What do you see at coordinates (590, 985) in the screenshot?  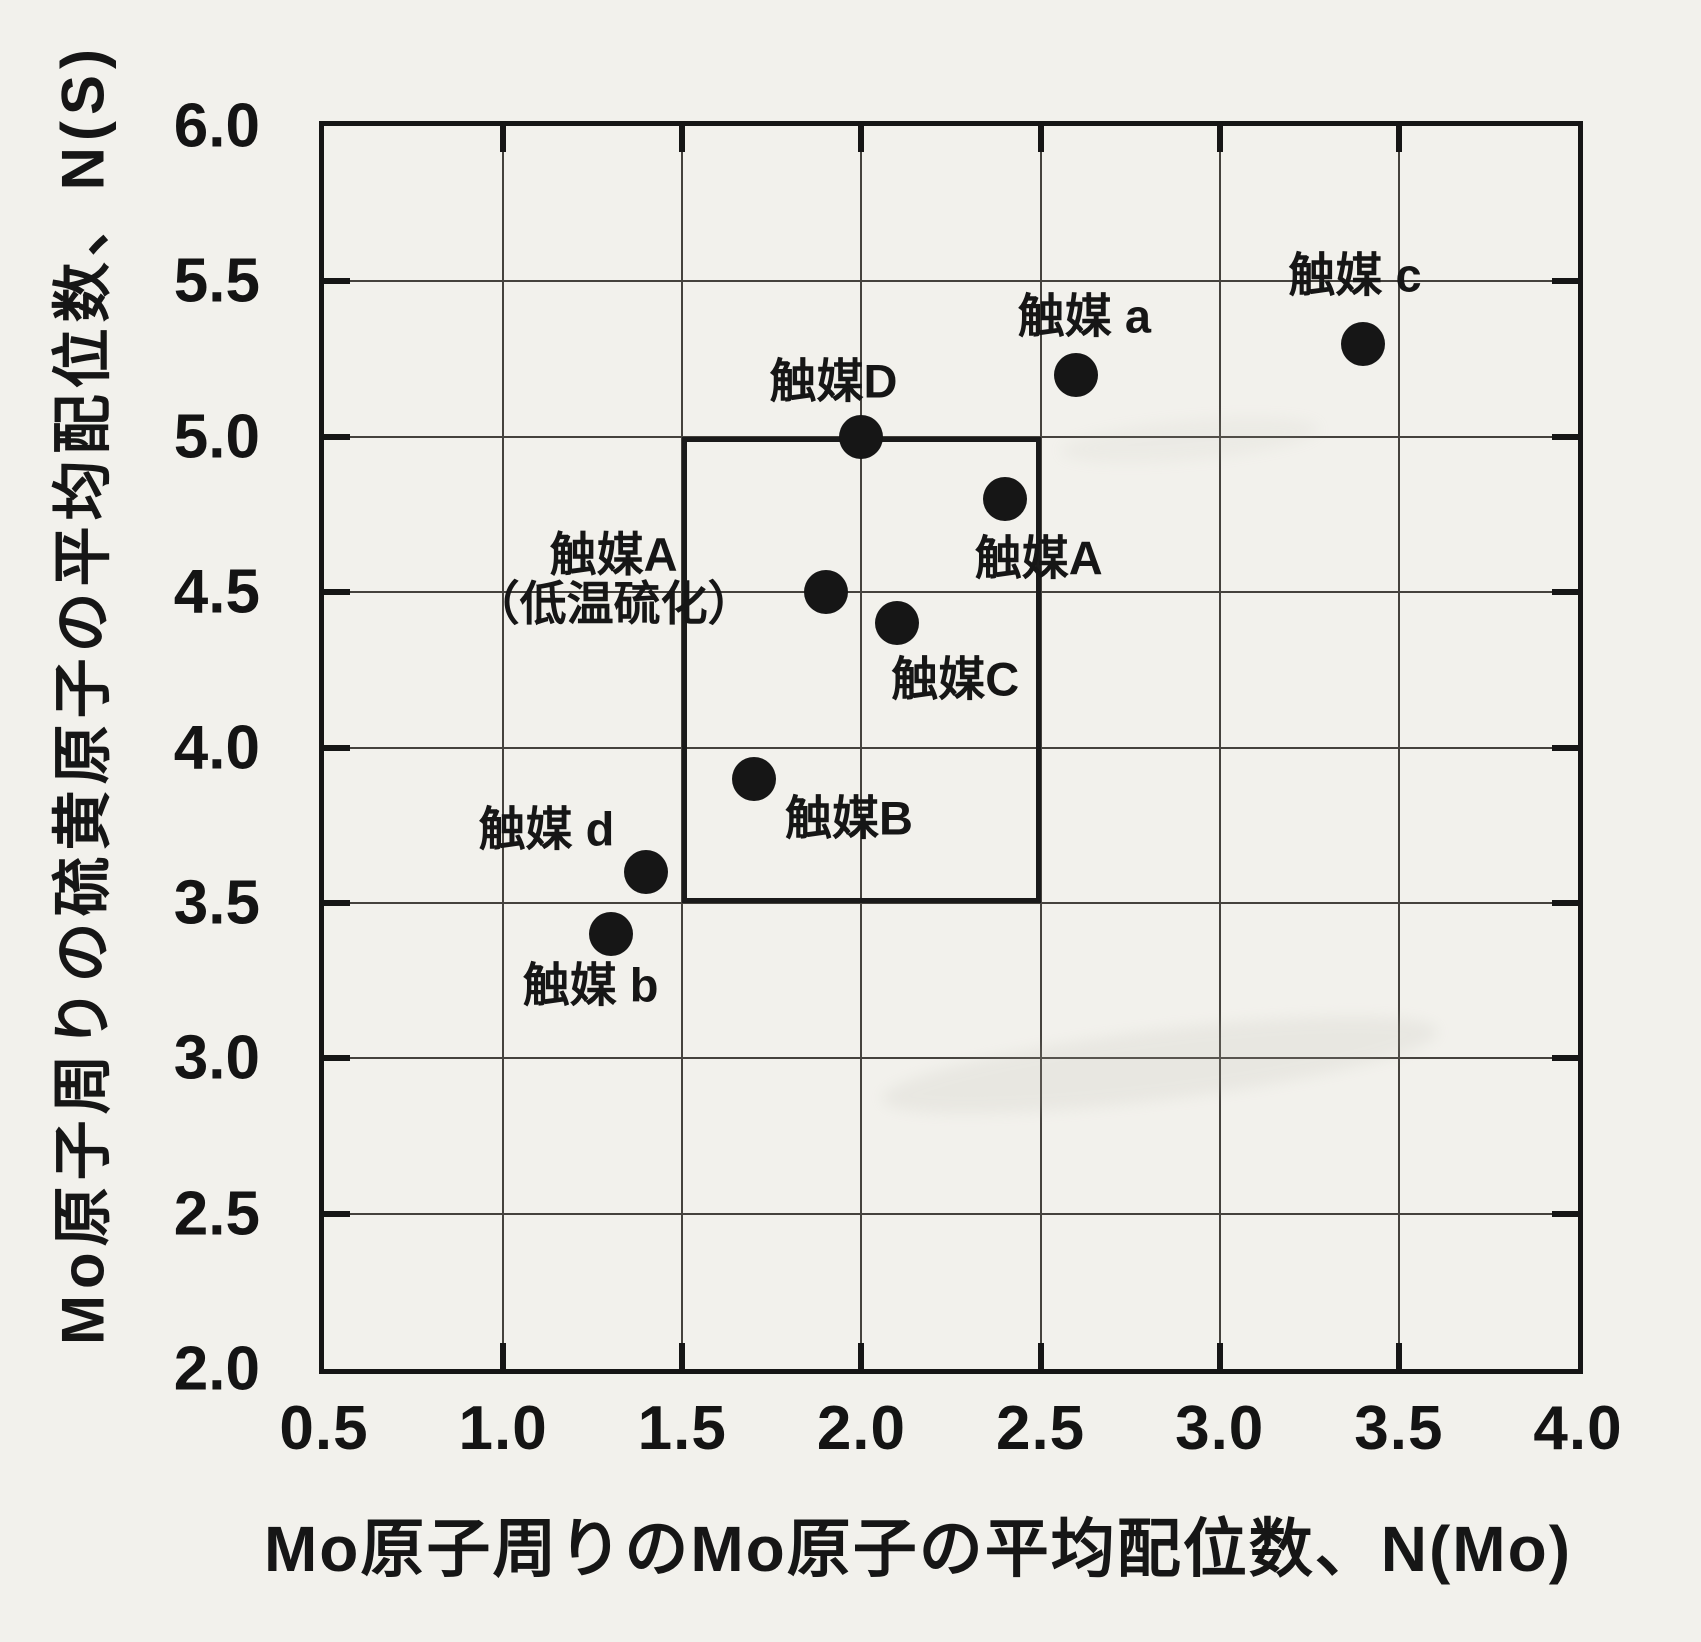 I see `point-label-b: 触媒 b` at bounding box center [590, 985].